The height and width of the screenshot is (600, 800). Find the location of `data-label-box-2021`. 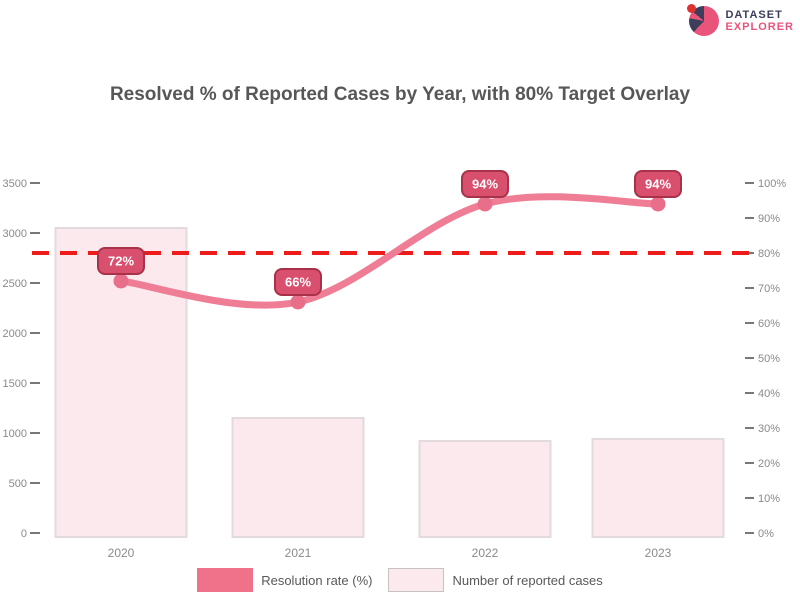

data-label-box-2021 is located at coordinates (298, 282).